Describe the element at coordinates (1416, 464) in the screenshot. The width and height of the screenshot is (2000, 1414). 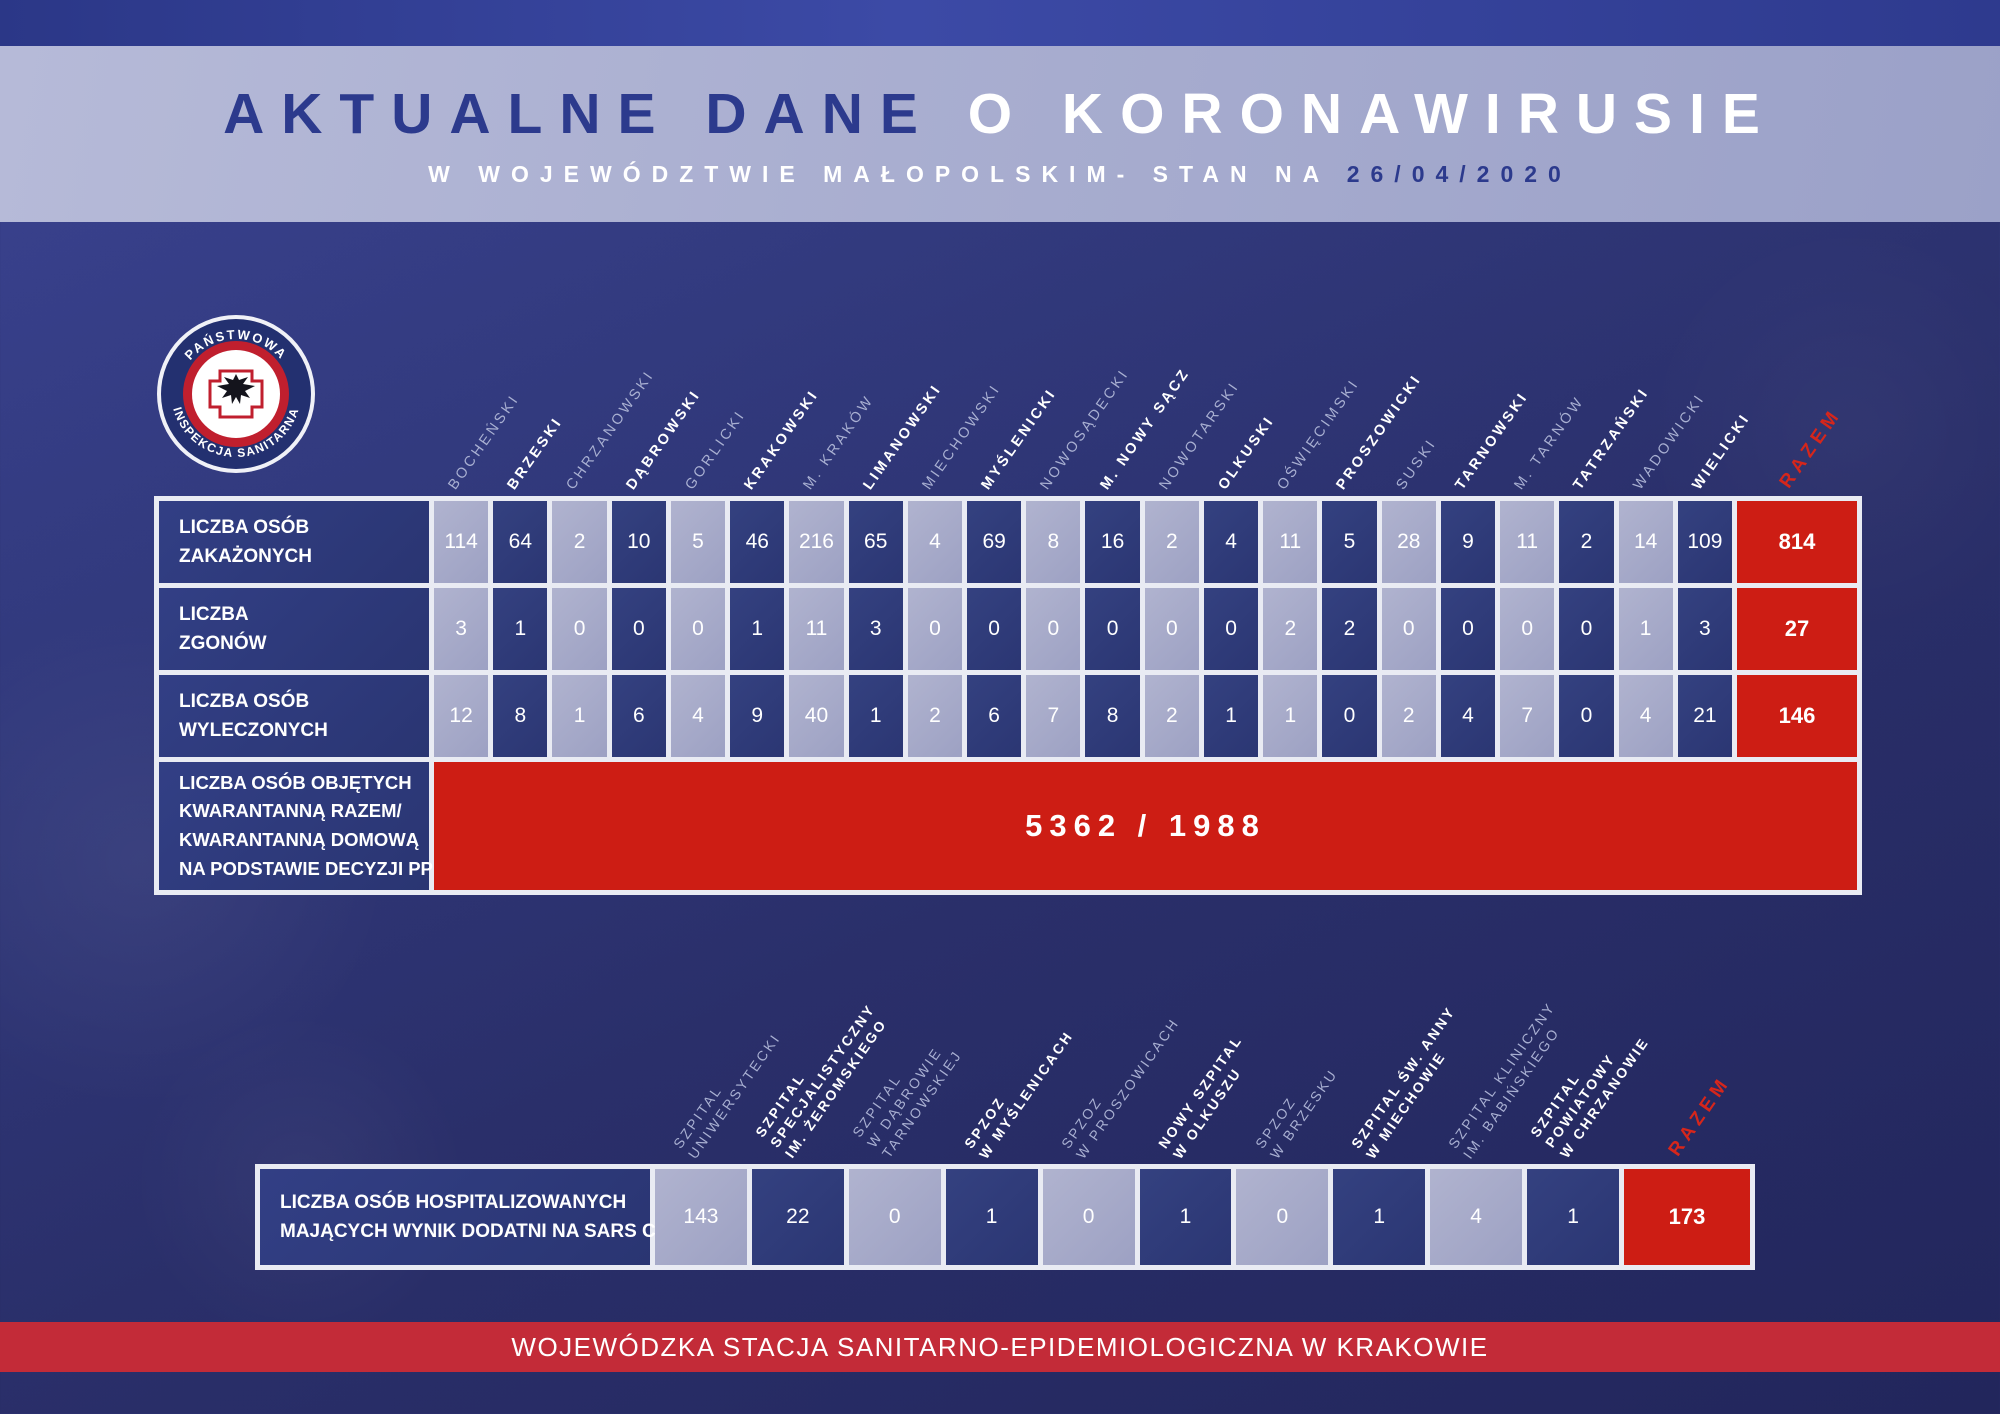
I see `county-name: SUSKI` at that location.